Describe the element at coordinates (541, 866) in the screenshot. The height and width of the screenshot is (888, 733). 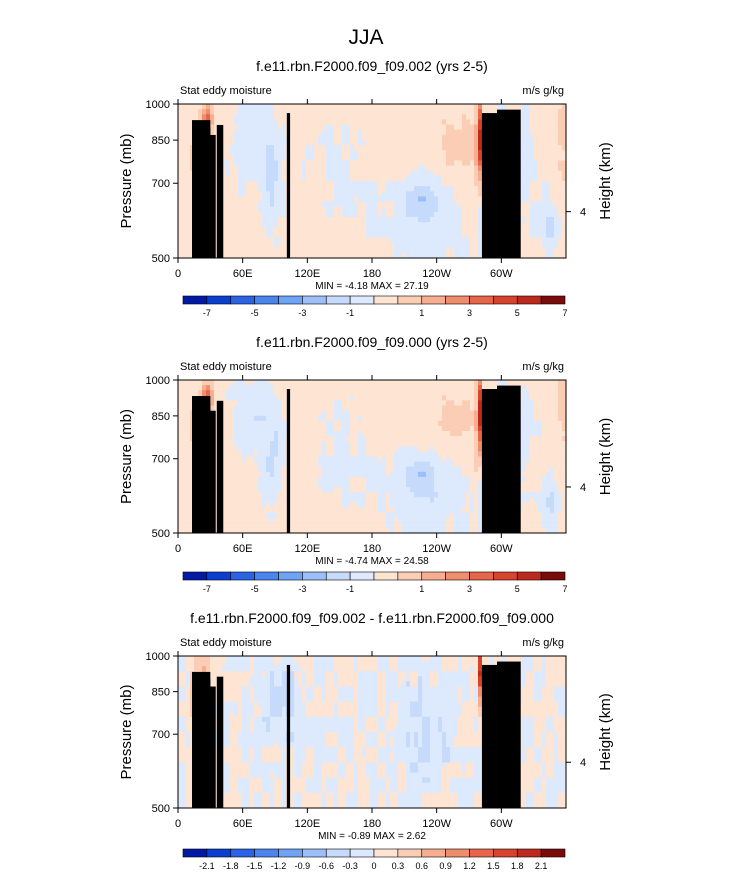
I see `colorbar-label: 2.1` at that location.